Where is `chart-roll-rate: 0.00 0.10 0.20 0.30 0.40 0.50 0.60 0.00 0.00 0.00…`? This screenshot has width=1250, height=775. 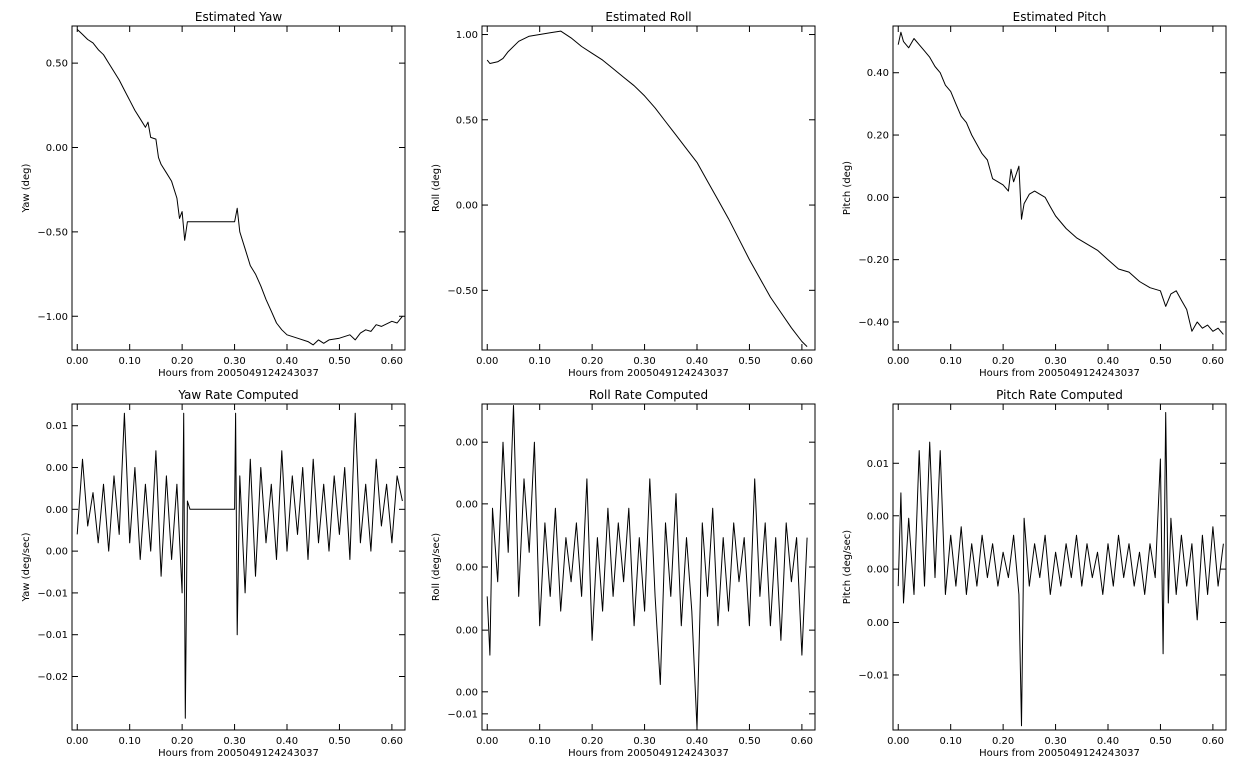
chart-roll-rate: 0.00 0.10 0.20 0.30 0.40 0.50 0.60 0.00 0.00 0.00… is located at coordinates (623, 573).